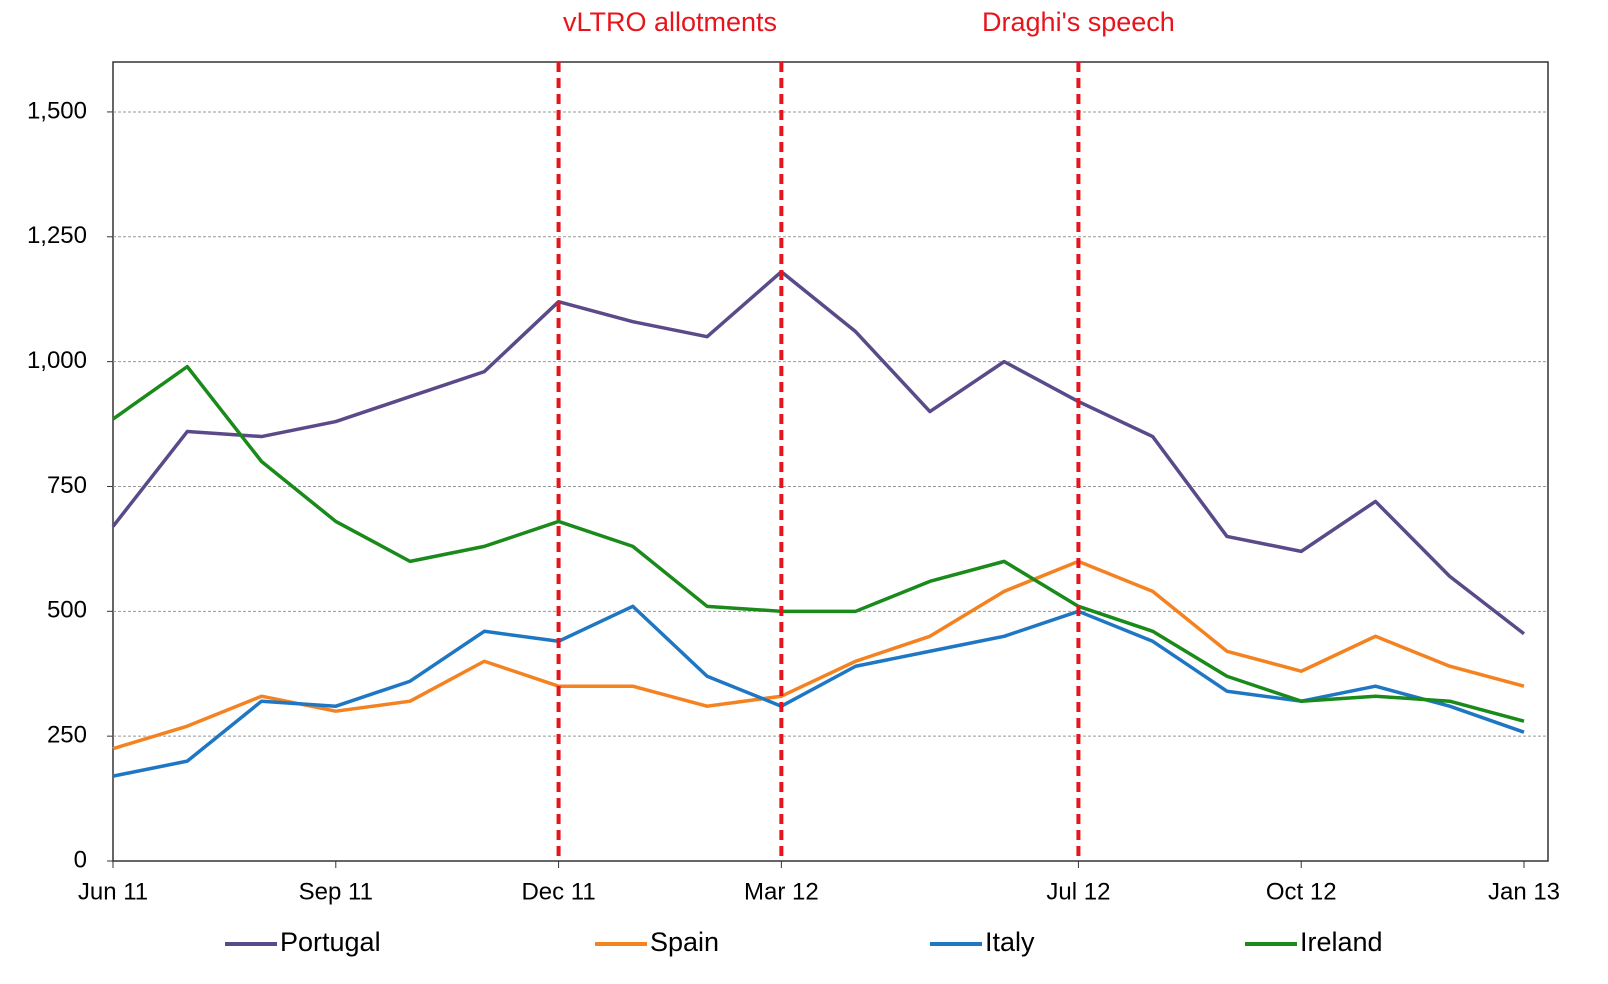 The height and width of the screenshot is (984, 1608). What do you see at coordinates (1078, 22) in the screenshot?
I see `annotation: Draghi's speech` at bounding box center [1078, 22].